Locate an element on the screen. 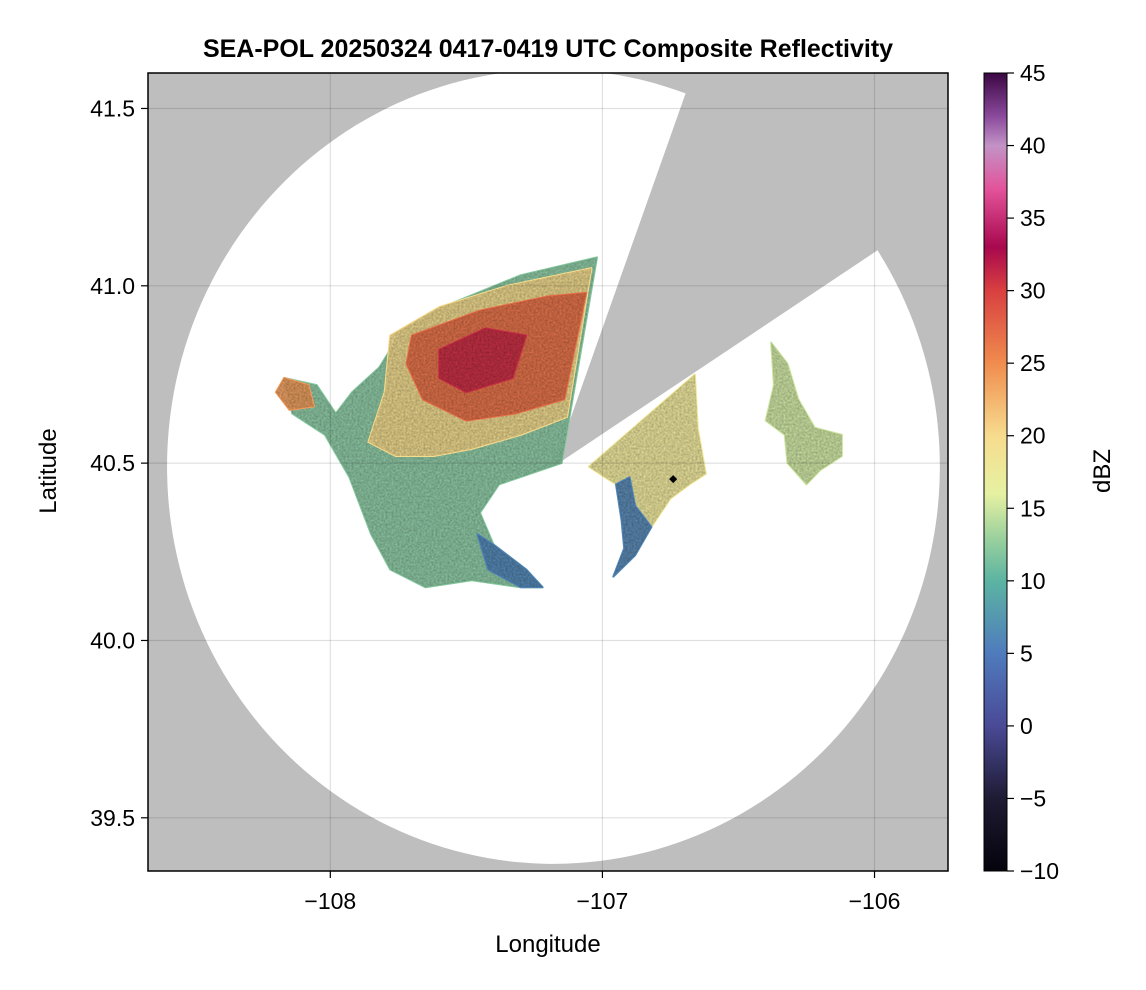 This screenshot has height=990, width=1146. colorbar-tick-label-3: 5 is located at coordinates (1026, 653).